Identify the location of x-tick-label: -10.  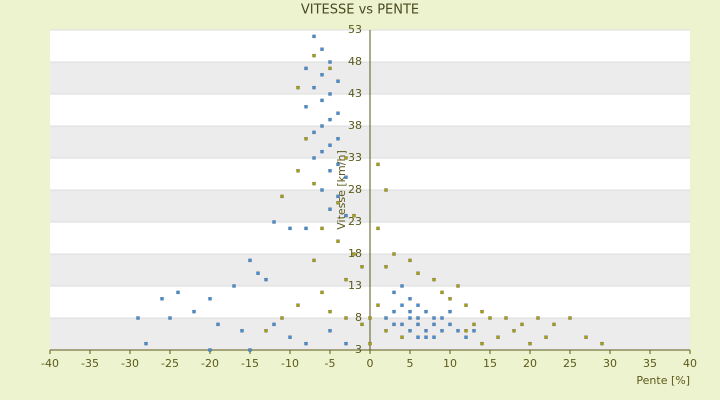
(290, 363).